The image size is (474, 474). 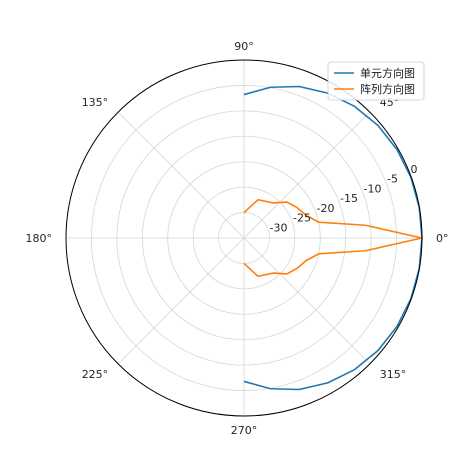 I want to click on radial-tick-label-2: -20, so click(x=326, y=208).